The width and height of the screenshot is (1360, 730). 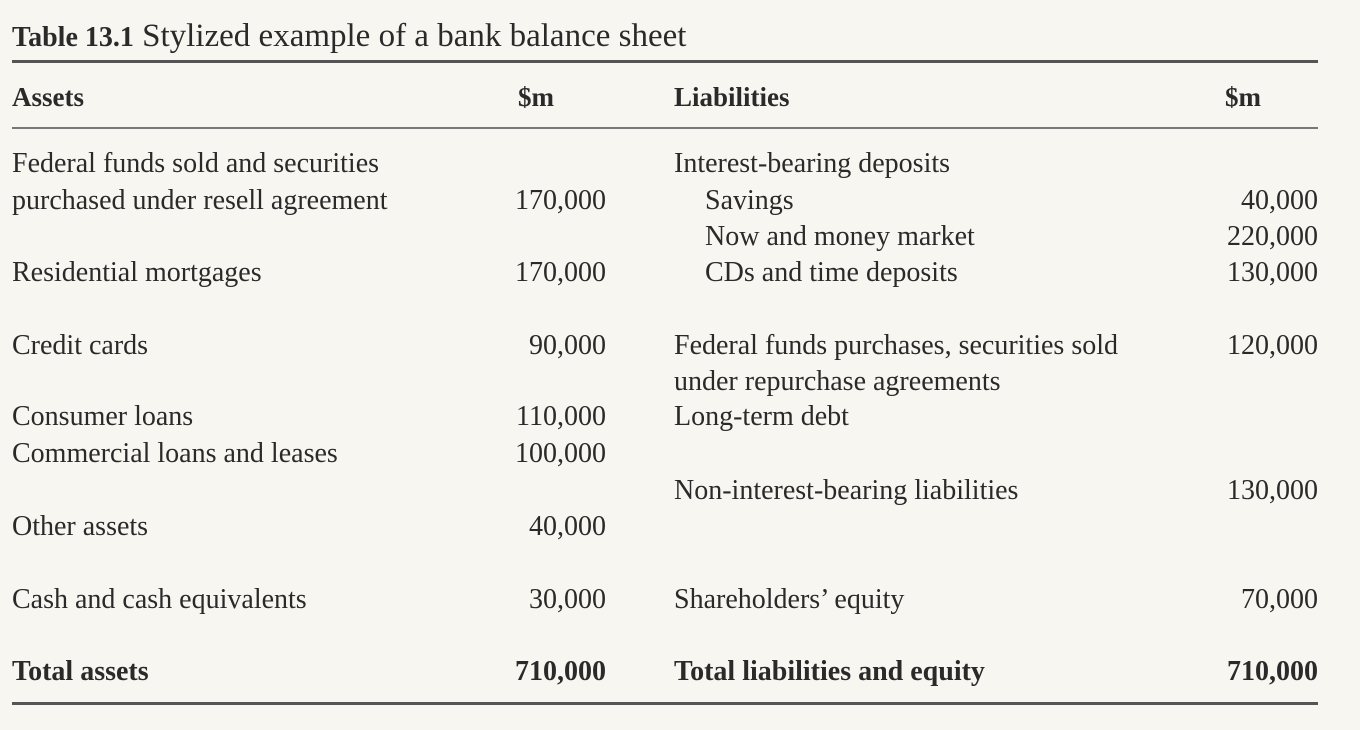 I want to click on liability-label-fed-funds-line1: Federal funds purchases, securities sold, so click(x=896, y=345).